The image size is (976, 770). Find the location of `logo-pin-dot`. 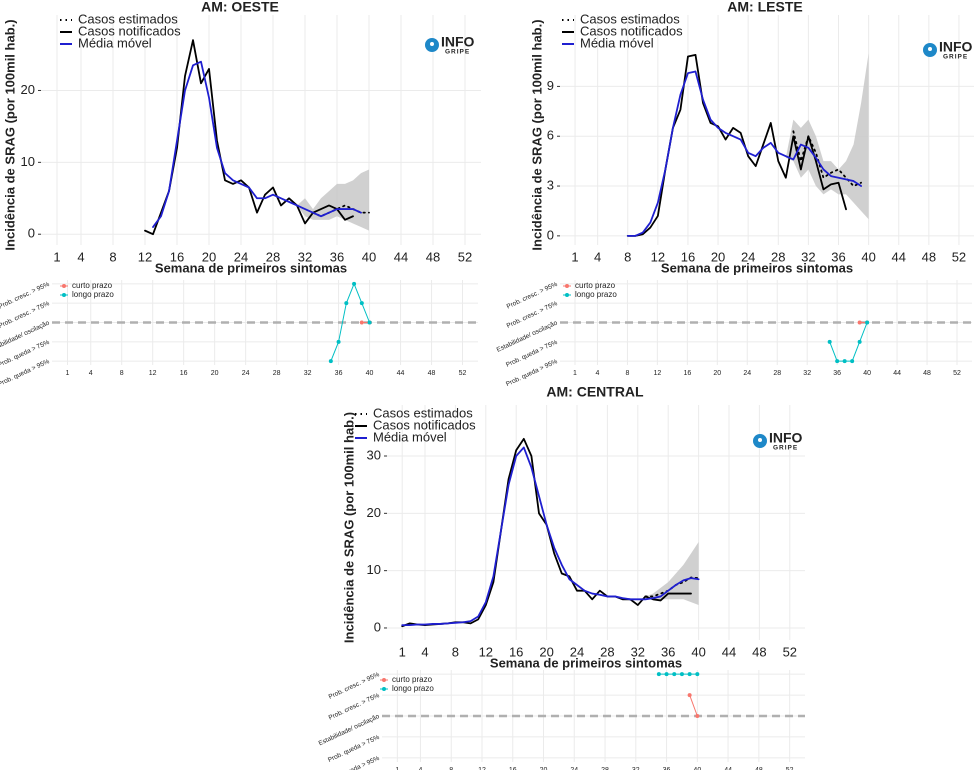

logo-pin-dot is located at coordinates (930, 49).